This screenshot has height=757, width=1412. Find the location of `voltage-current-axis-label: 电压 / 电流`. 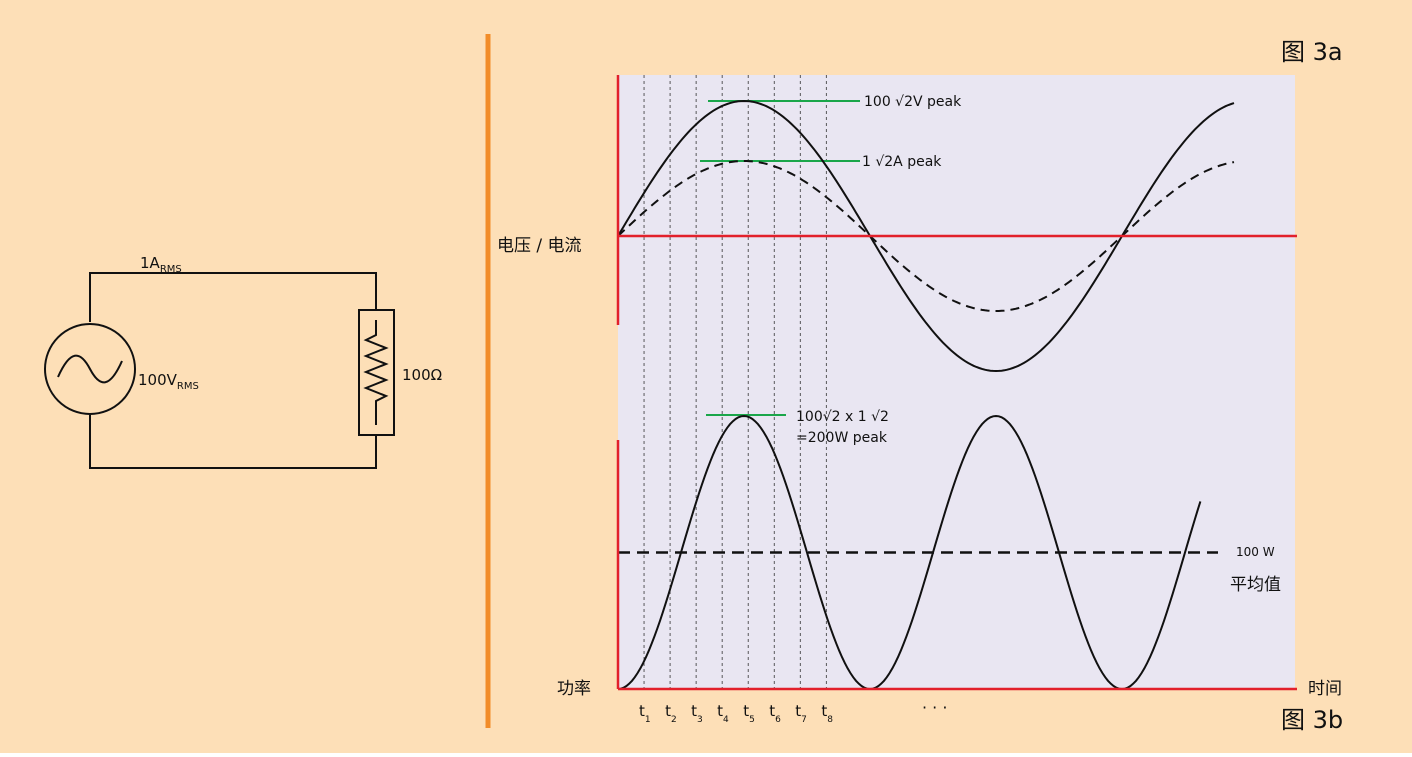

voltage-current-axis-label: 电压 / 电流 is located at coordinates (539, 246).